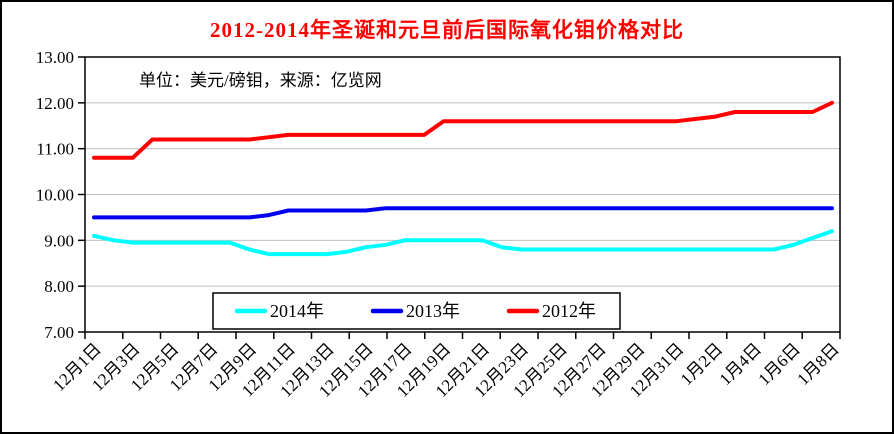 The image size is (894, 434). What do you see at coordinates (463, 130) in the screenshot?
I see `series-line-2012` at bounding box center [463, 130].